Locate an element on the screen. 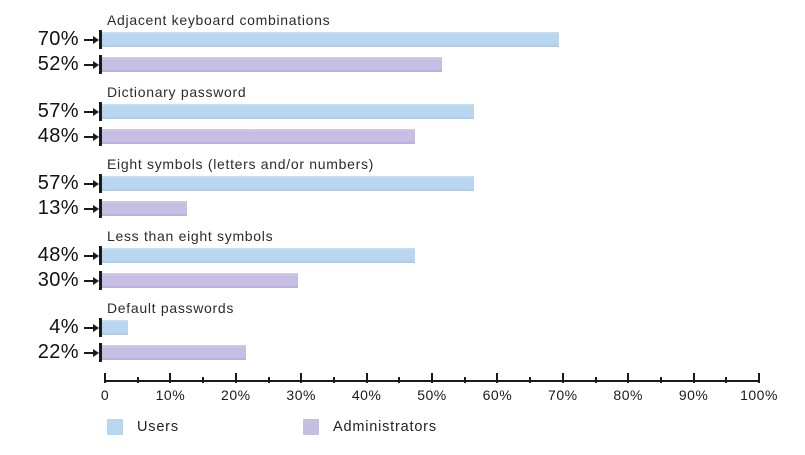 The width and height of the screenshot is (805, 455). bar-row: 30% is located at coordinates (402, 280).